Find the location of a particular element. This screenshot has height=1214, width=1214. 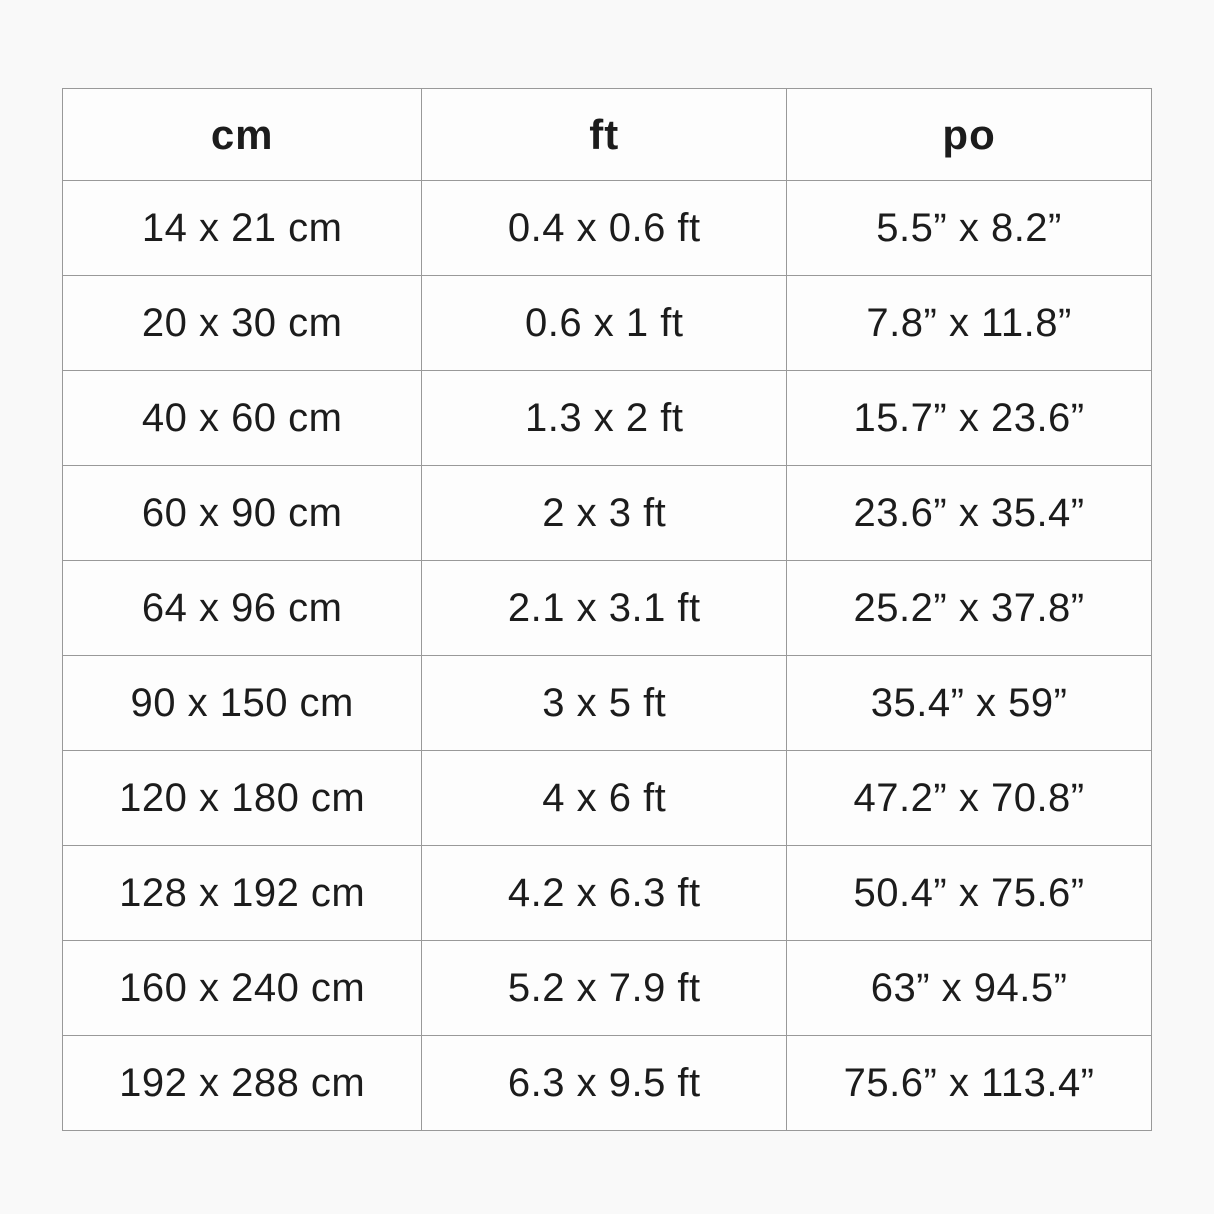

cell-ft: 4 x 6 ft is located at coordinates (604, 798).